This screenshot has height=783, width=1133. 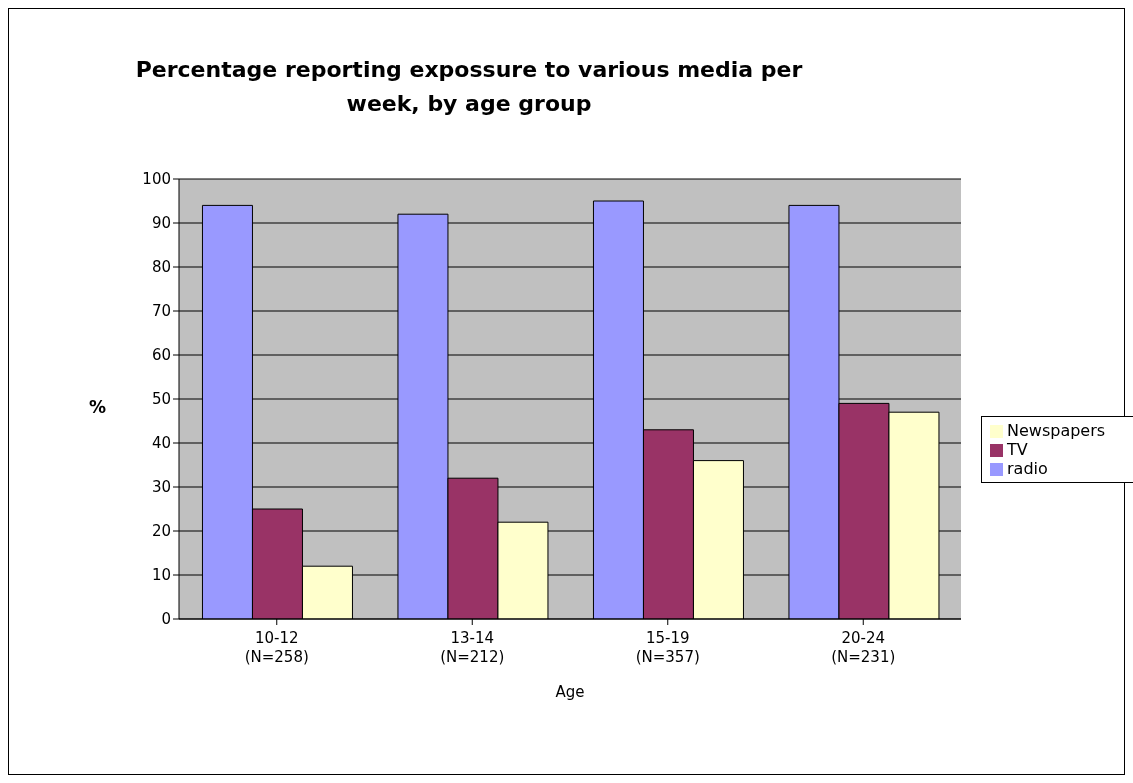 What do you see at coordinates (161, 575) in the screenshot?
I see `y-tick-label: 10` at bounding box center [161, 575].